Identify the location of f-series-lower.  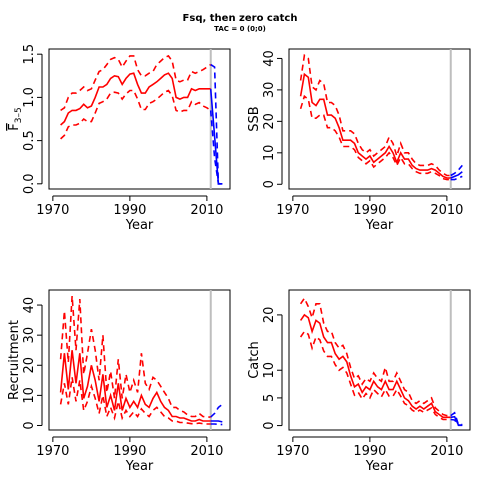
(136, 114).